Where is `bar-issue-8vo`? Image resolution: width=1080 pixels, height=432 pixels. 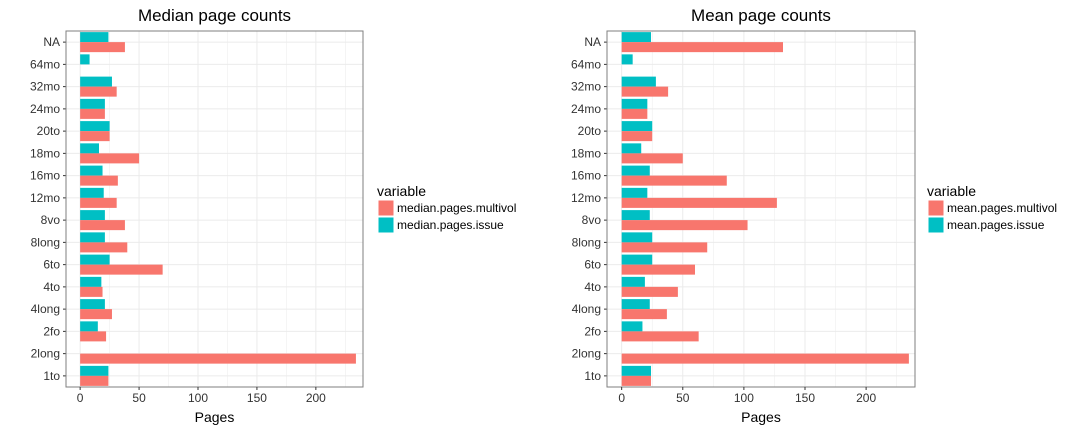 bar-issue-8vo is located at coordinates (635, 215).